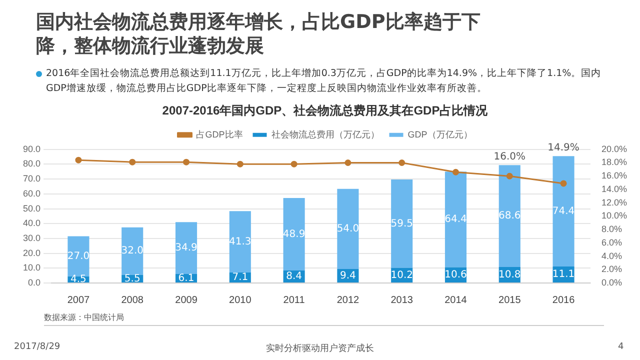  I want to click on x-tick-label: 2009, so click(186, 300).